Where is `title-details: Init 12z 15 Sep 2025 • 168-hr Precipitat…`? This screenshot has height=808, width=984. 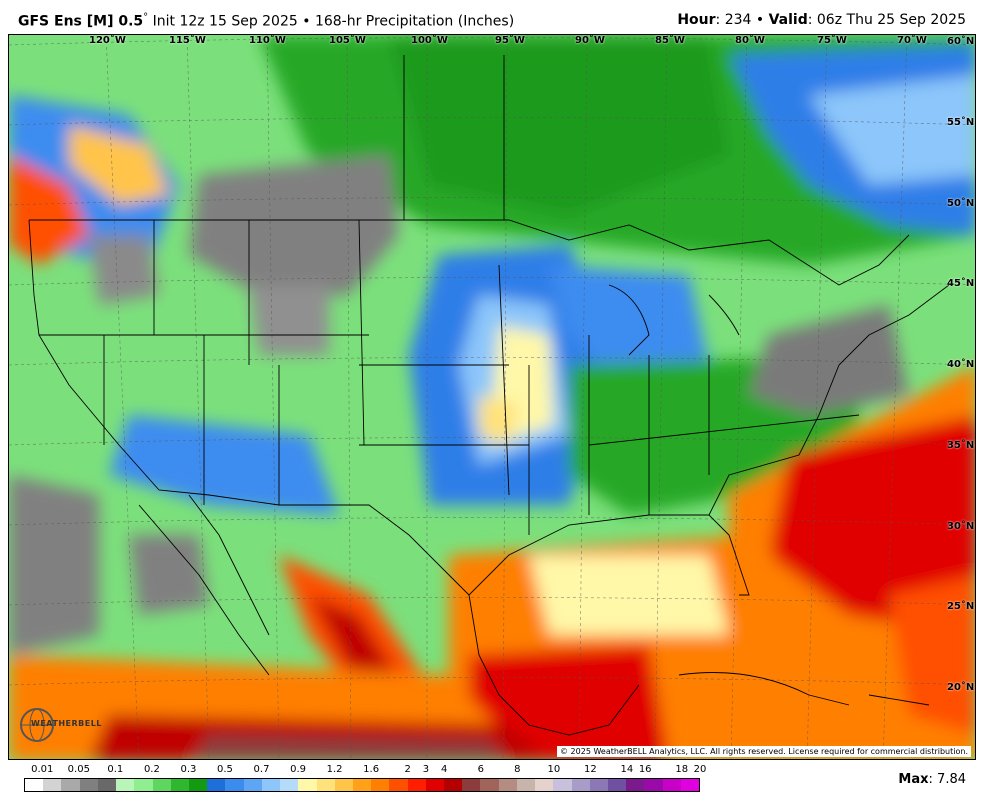
title-details: Init 12z 15 Sep 2025 • 168-hr Precipitat… is located at coordinates (331, 21).